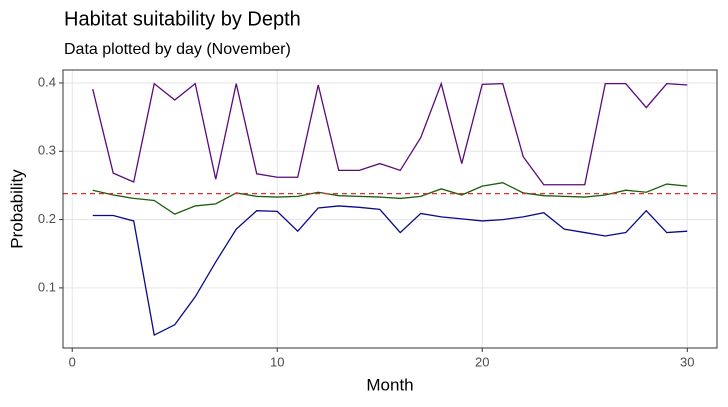 The image size is (728, 407). I want to click on x-tick-label: 10, so click(277, 361).